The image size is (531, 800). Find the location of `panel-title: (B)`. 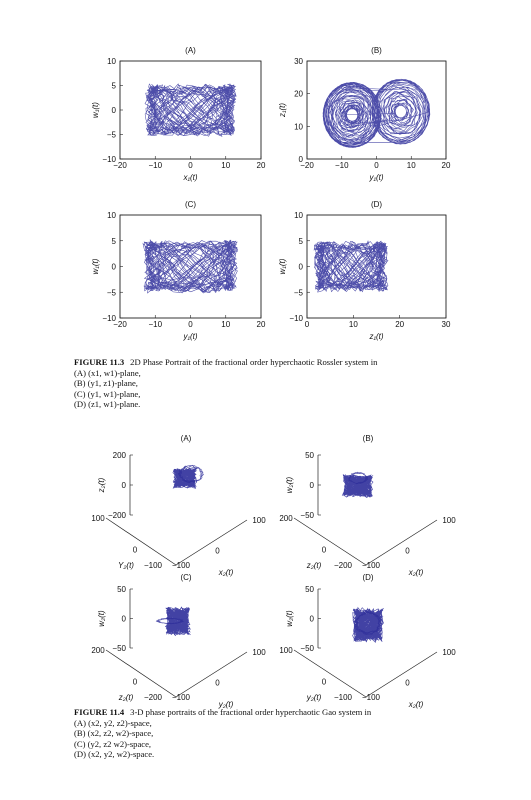

panel-title: (B) is located at coordinates (376, 50).